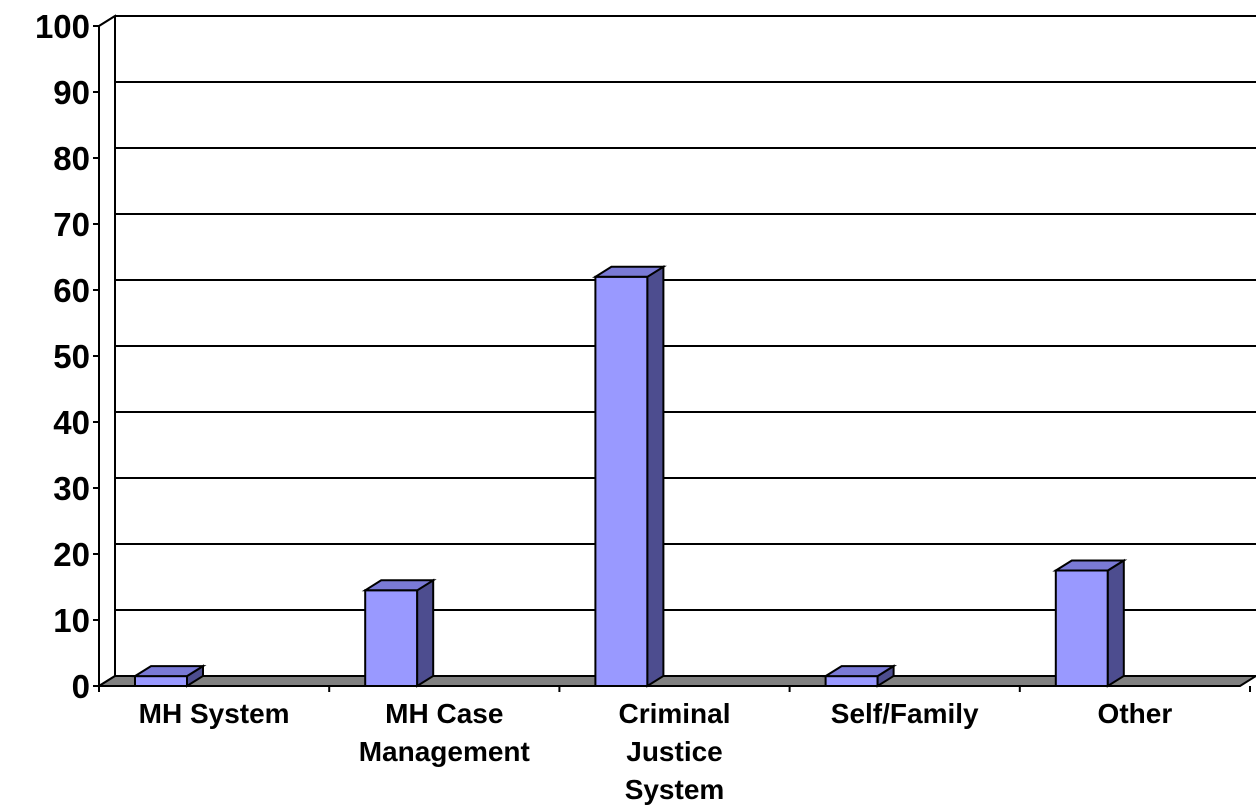  I want to click on y-tick-label: 60, so click(71, 290).